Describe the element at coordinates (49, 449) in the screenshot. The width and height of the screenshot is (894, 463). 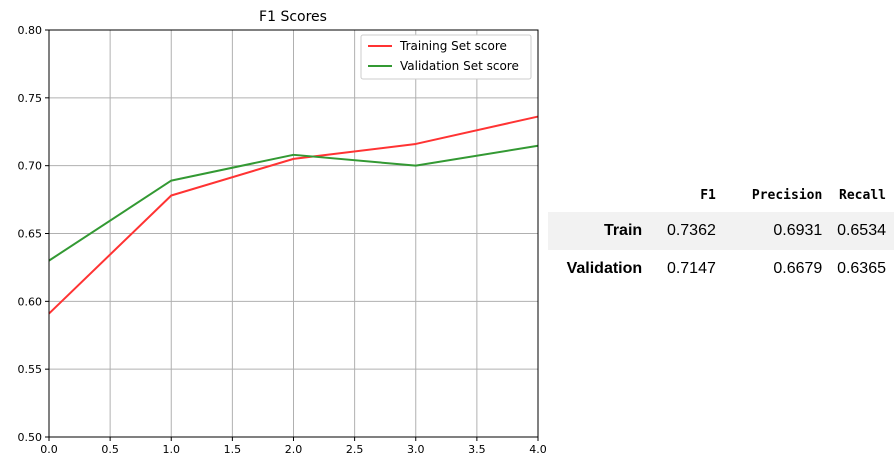
I see `x-tick-label: 0.0` at that location.